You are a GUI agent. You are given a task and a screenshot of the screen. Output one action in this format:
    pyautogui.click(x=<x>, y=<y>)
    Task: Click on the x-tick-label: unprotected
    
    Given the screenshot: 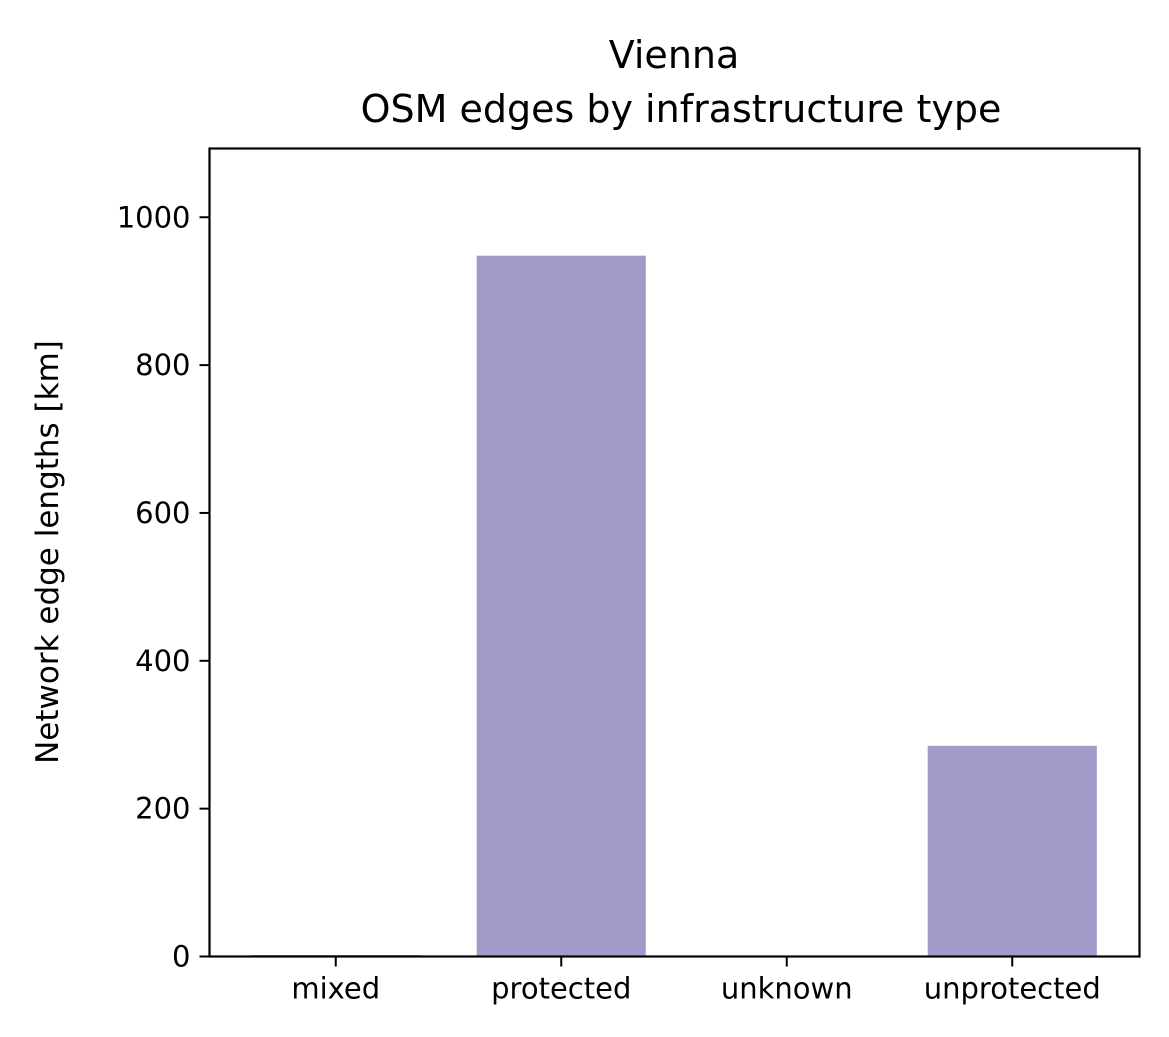 What is the action you would take?
    pyautogui.click(x=1012, y=989)
    